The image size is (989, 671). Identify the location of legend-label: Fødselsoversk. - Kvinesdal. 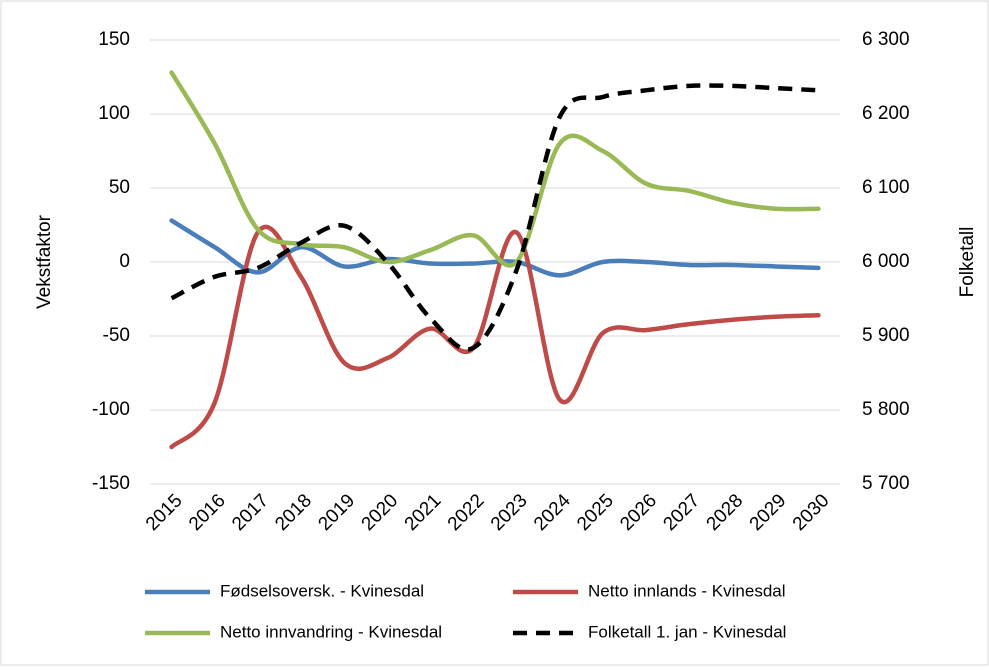
(322, 590).